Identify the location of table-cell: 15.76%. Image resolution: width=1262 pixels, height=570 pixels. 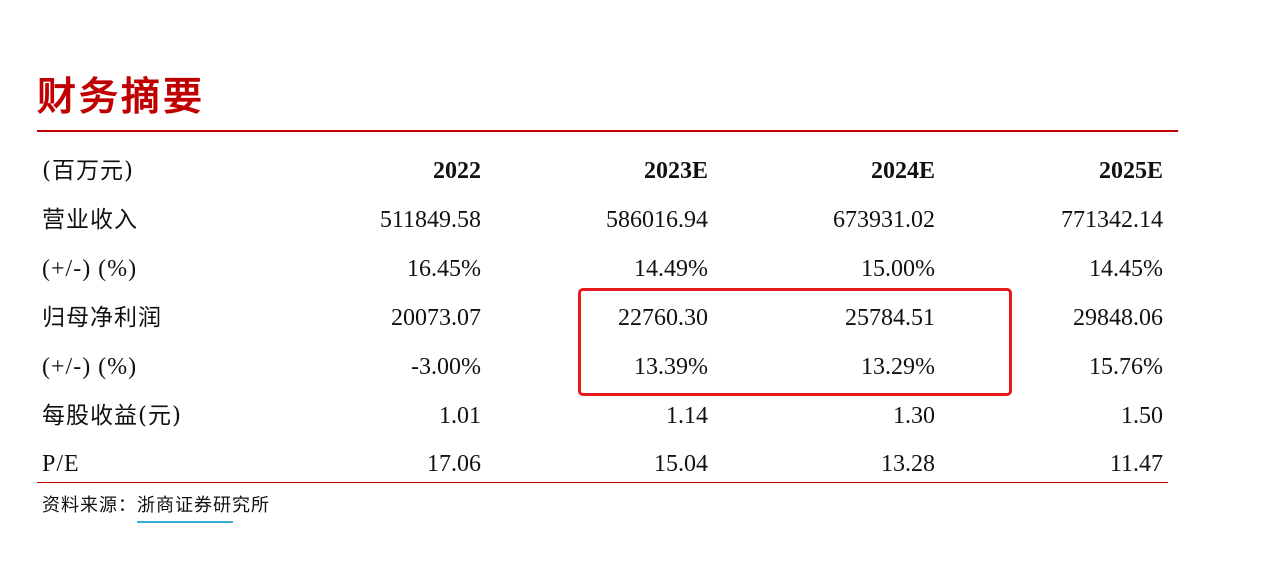
(1126, 367).